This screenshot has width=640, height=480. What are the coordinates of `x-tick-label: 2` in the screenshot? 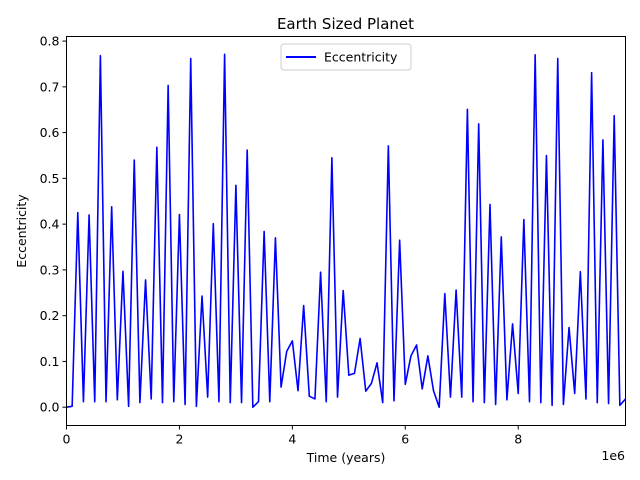 It's located at (179, 439).